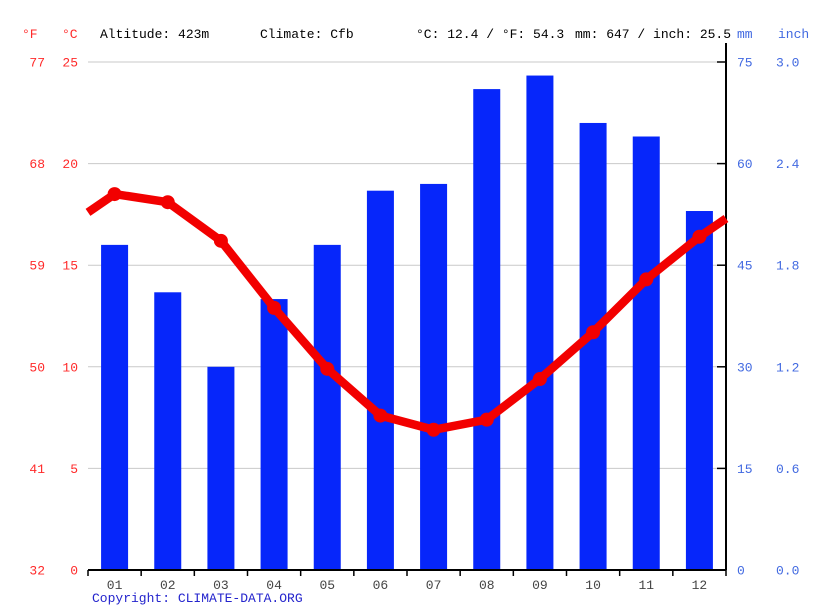 The image size is (815, 611). Describe the element at coordinates (487, 585) in the screenshot. I see `x-axis-label-month: 08` at that location.